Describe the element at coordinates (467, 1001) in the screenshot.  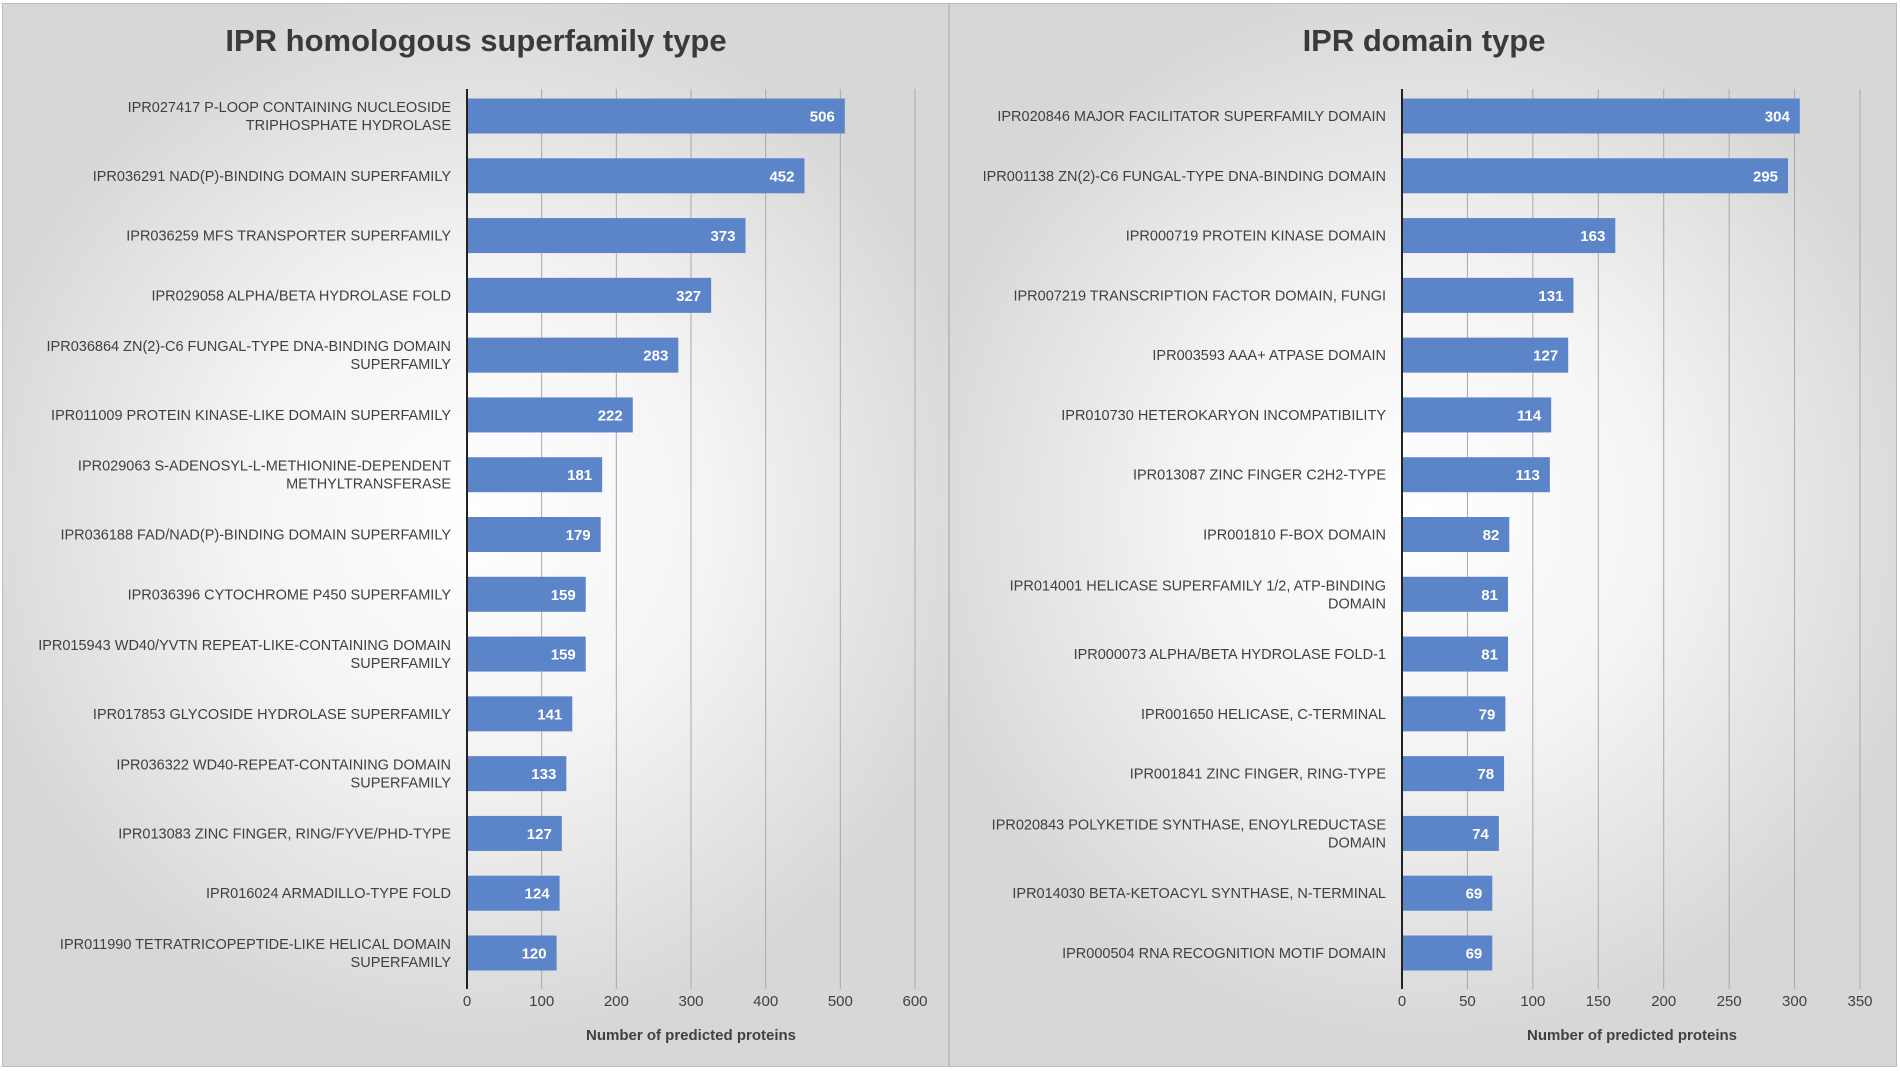
I see `x-tick-label: 0` at that location.